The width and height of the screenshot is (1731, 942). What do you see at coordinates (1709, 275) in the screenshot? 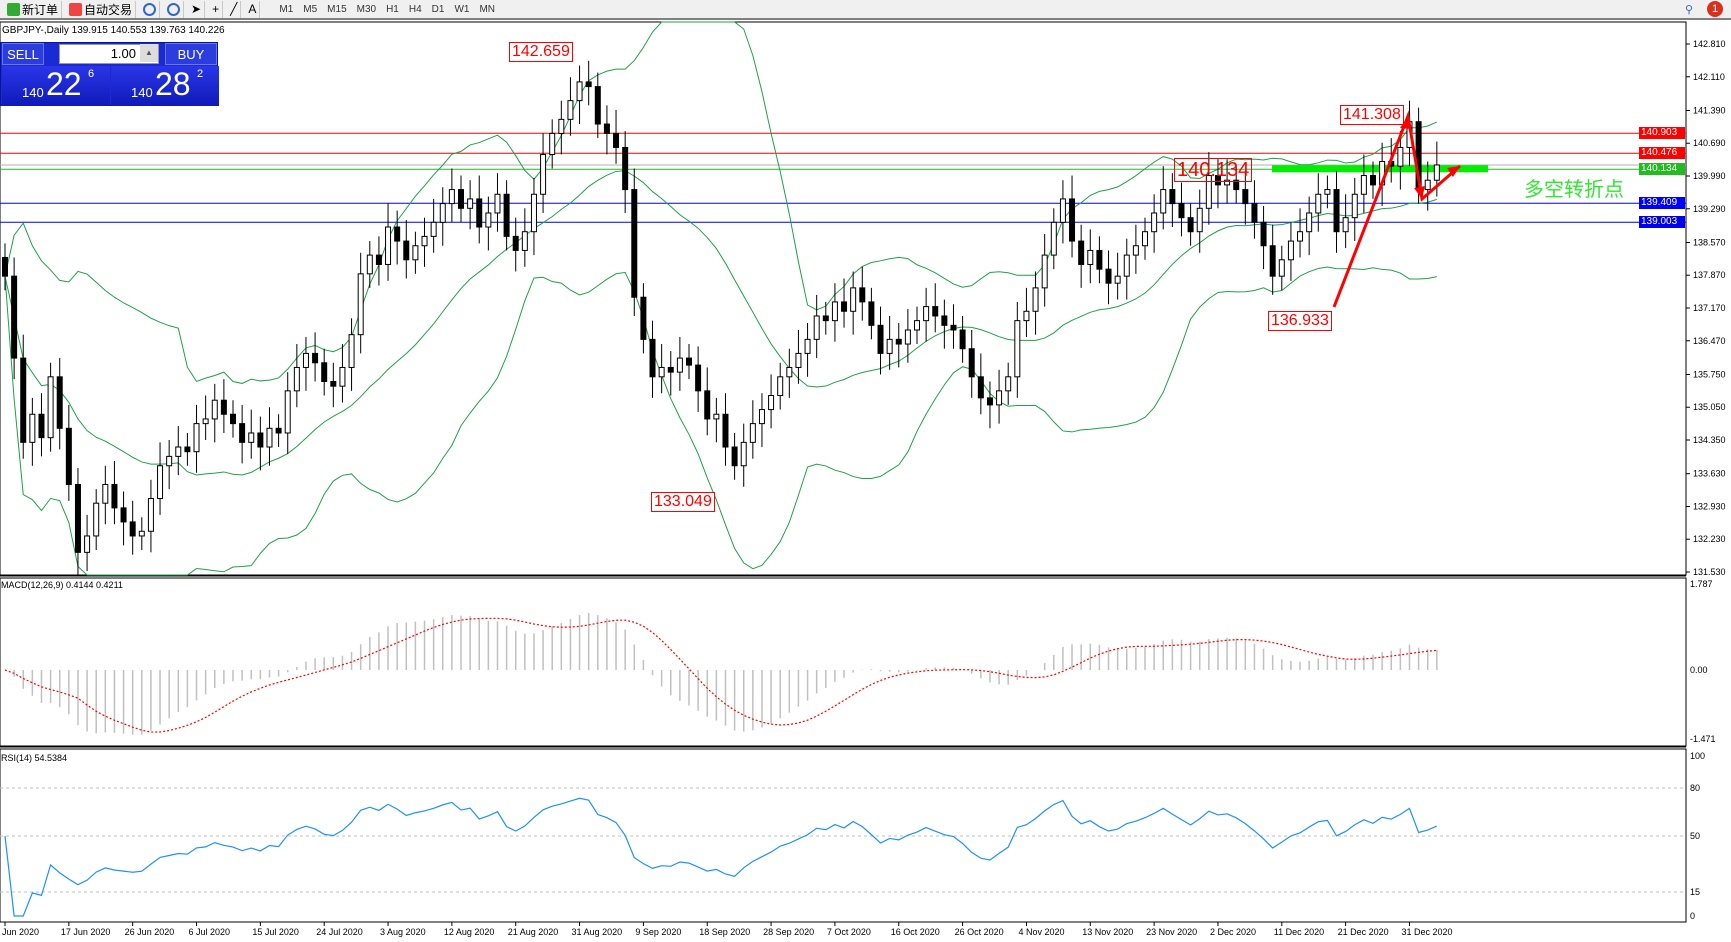
I see `price-tick-label: 137.870` at bounding box center [1709, 275].